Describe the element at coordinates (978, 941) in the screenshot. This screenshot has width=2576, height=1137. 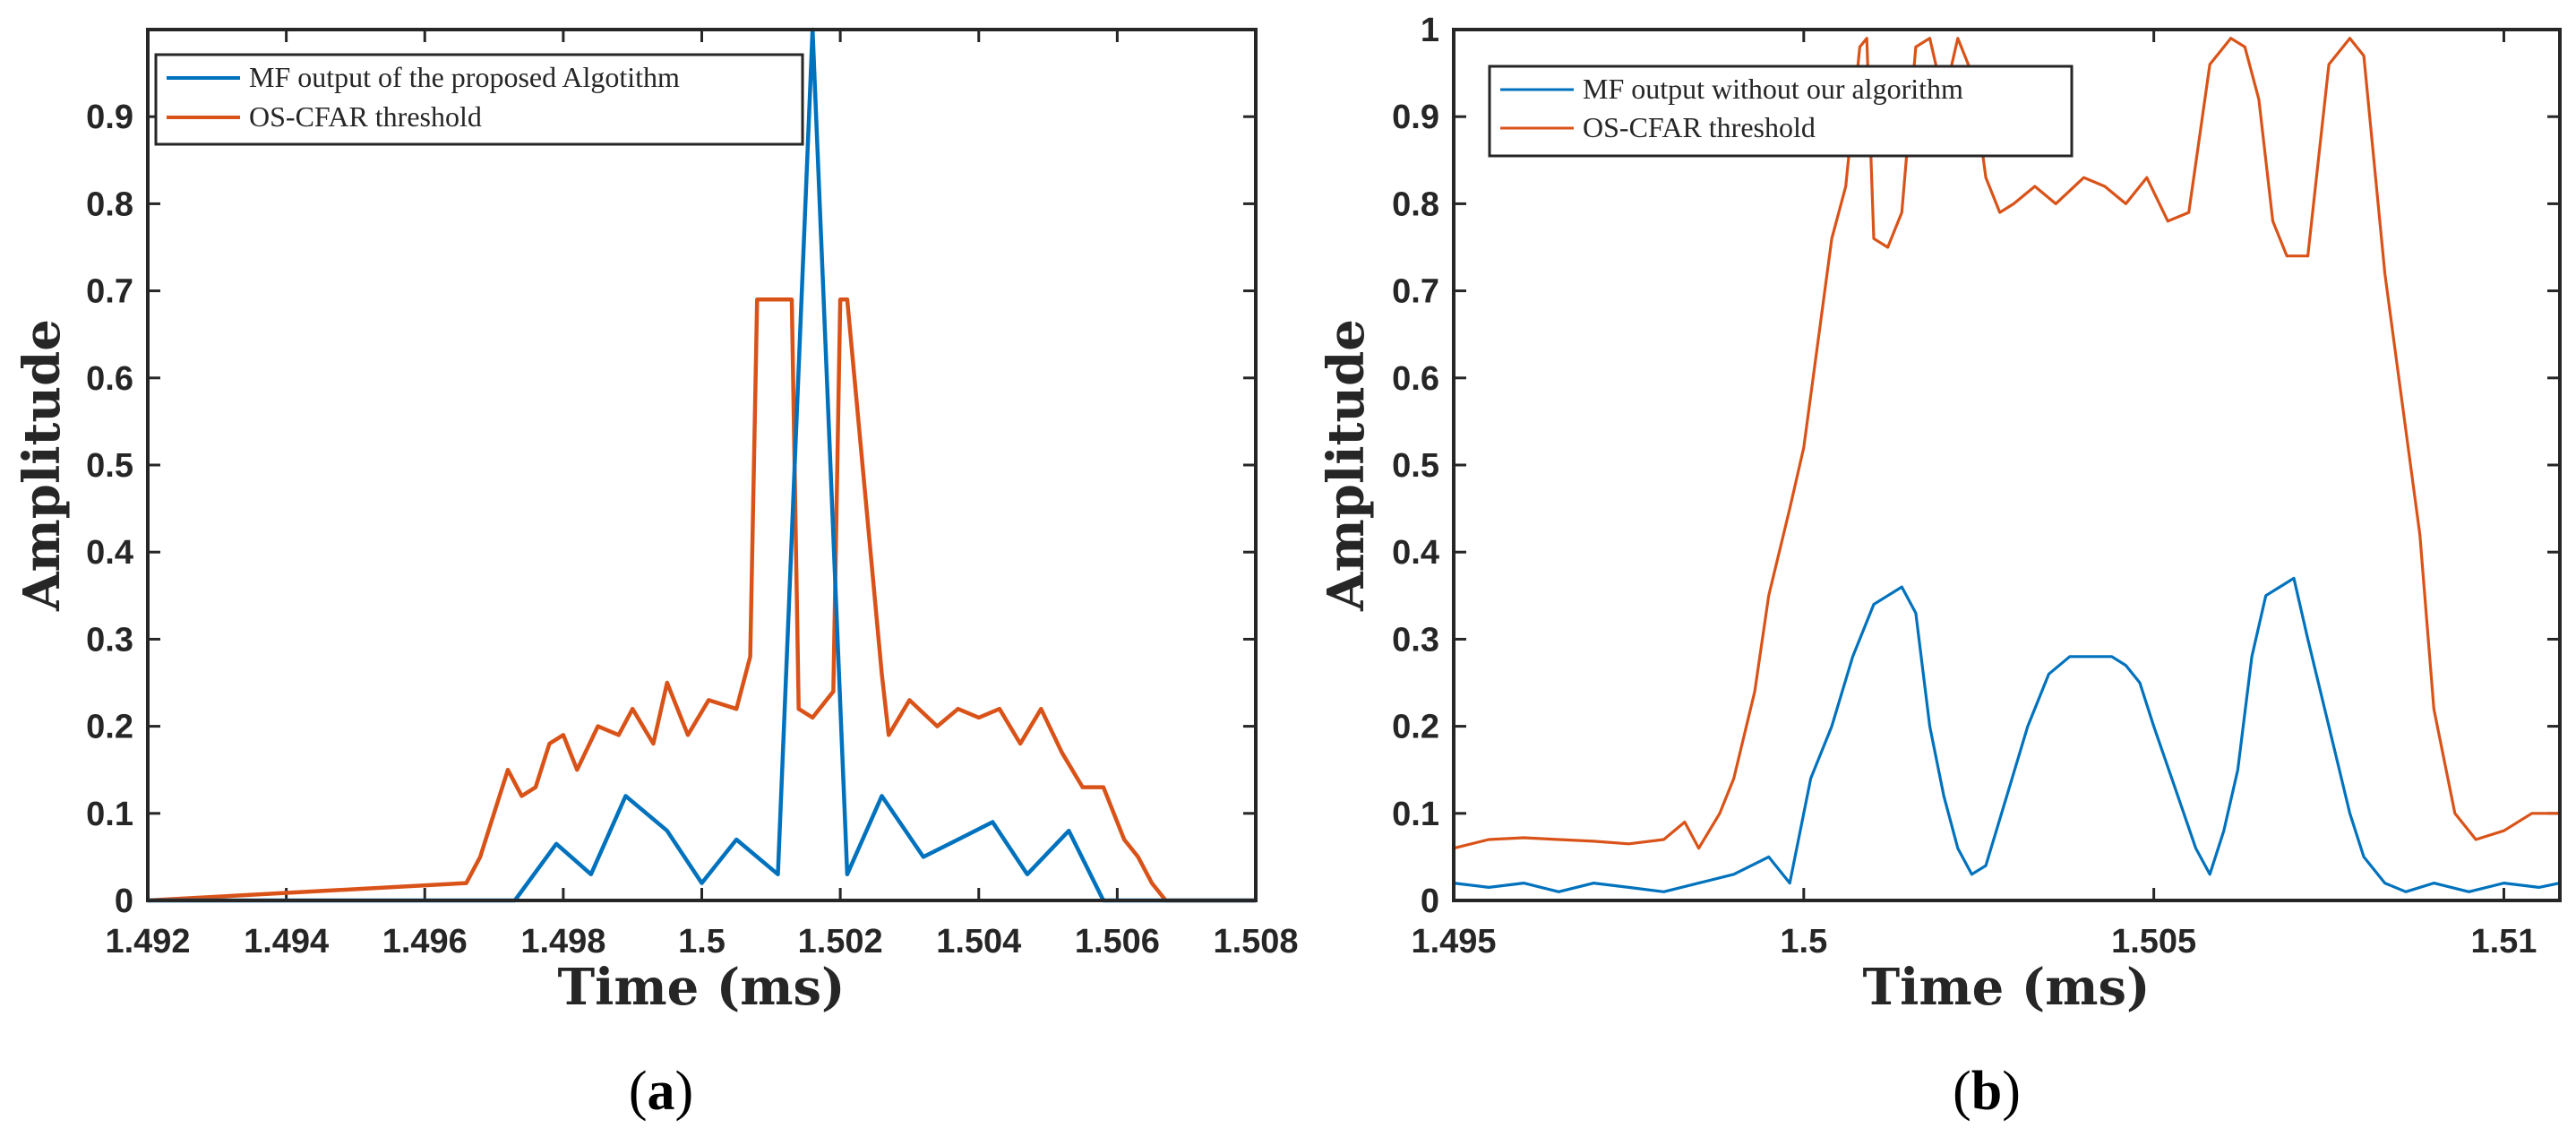
I see `x-tick-label: 1.504` at that location.